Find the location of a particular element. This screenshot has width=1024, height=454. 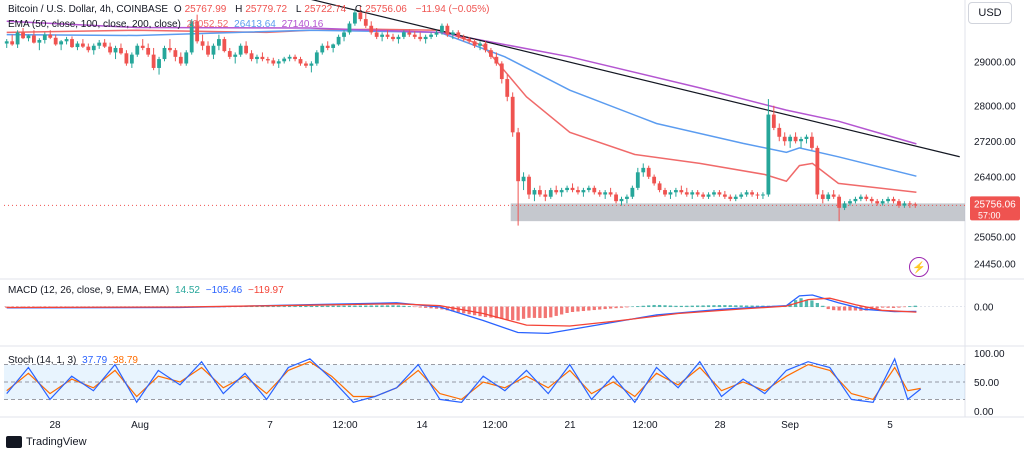

currency-button: USD is located at coordinates (990, 13).